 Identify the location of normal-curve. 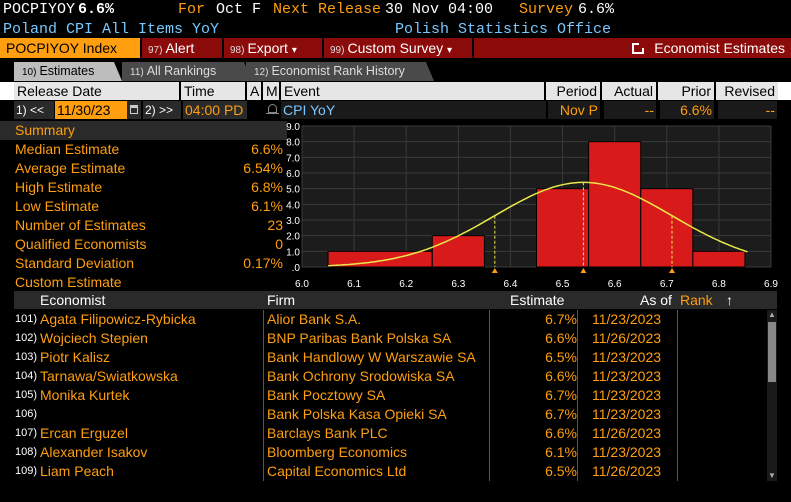
(538, 224).